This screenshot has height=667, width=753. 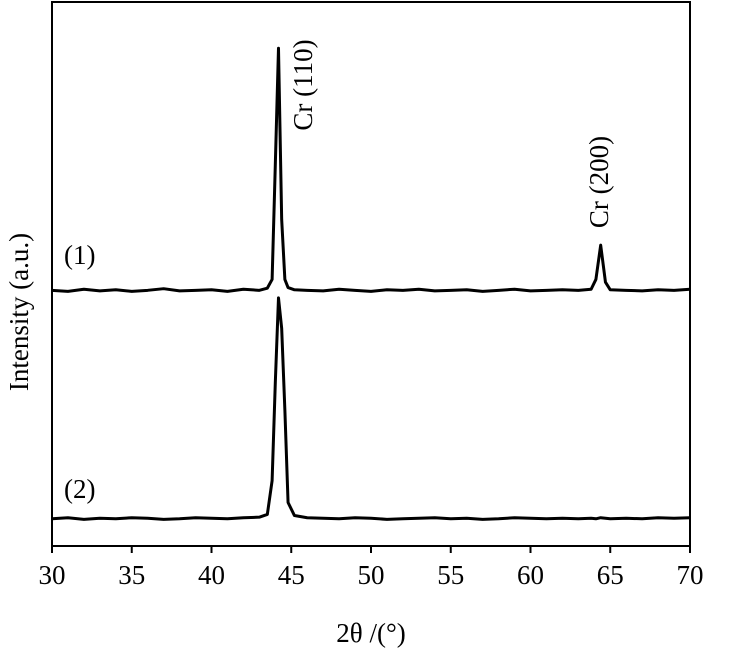 What do you see at coordinates (371, 575) in the screenshot?
I see `x-tick-label: 50` at bounding box center [371, 575].